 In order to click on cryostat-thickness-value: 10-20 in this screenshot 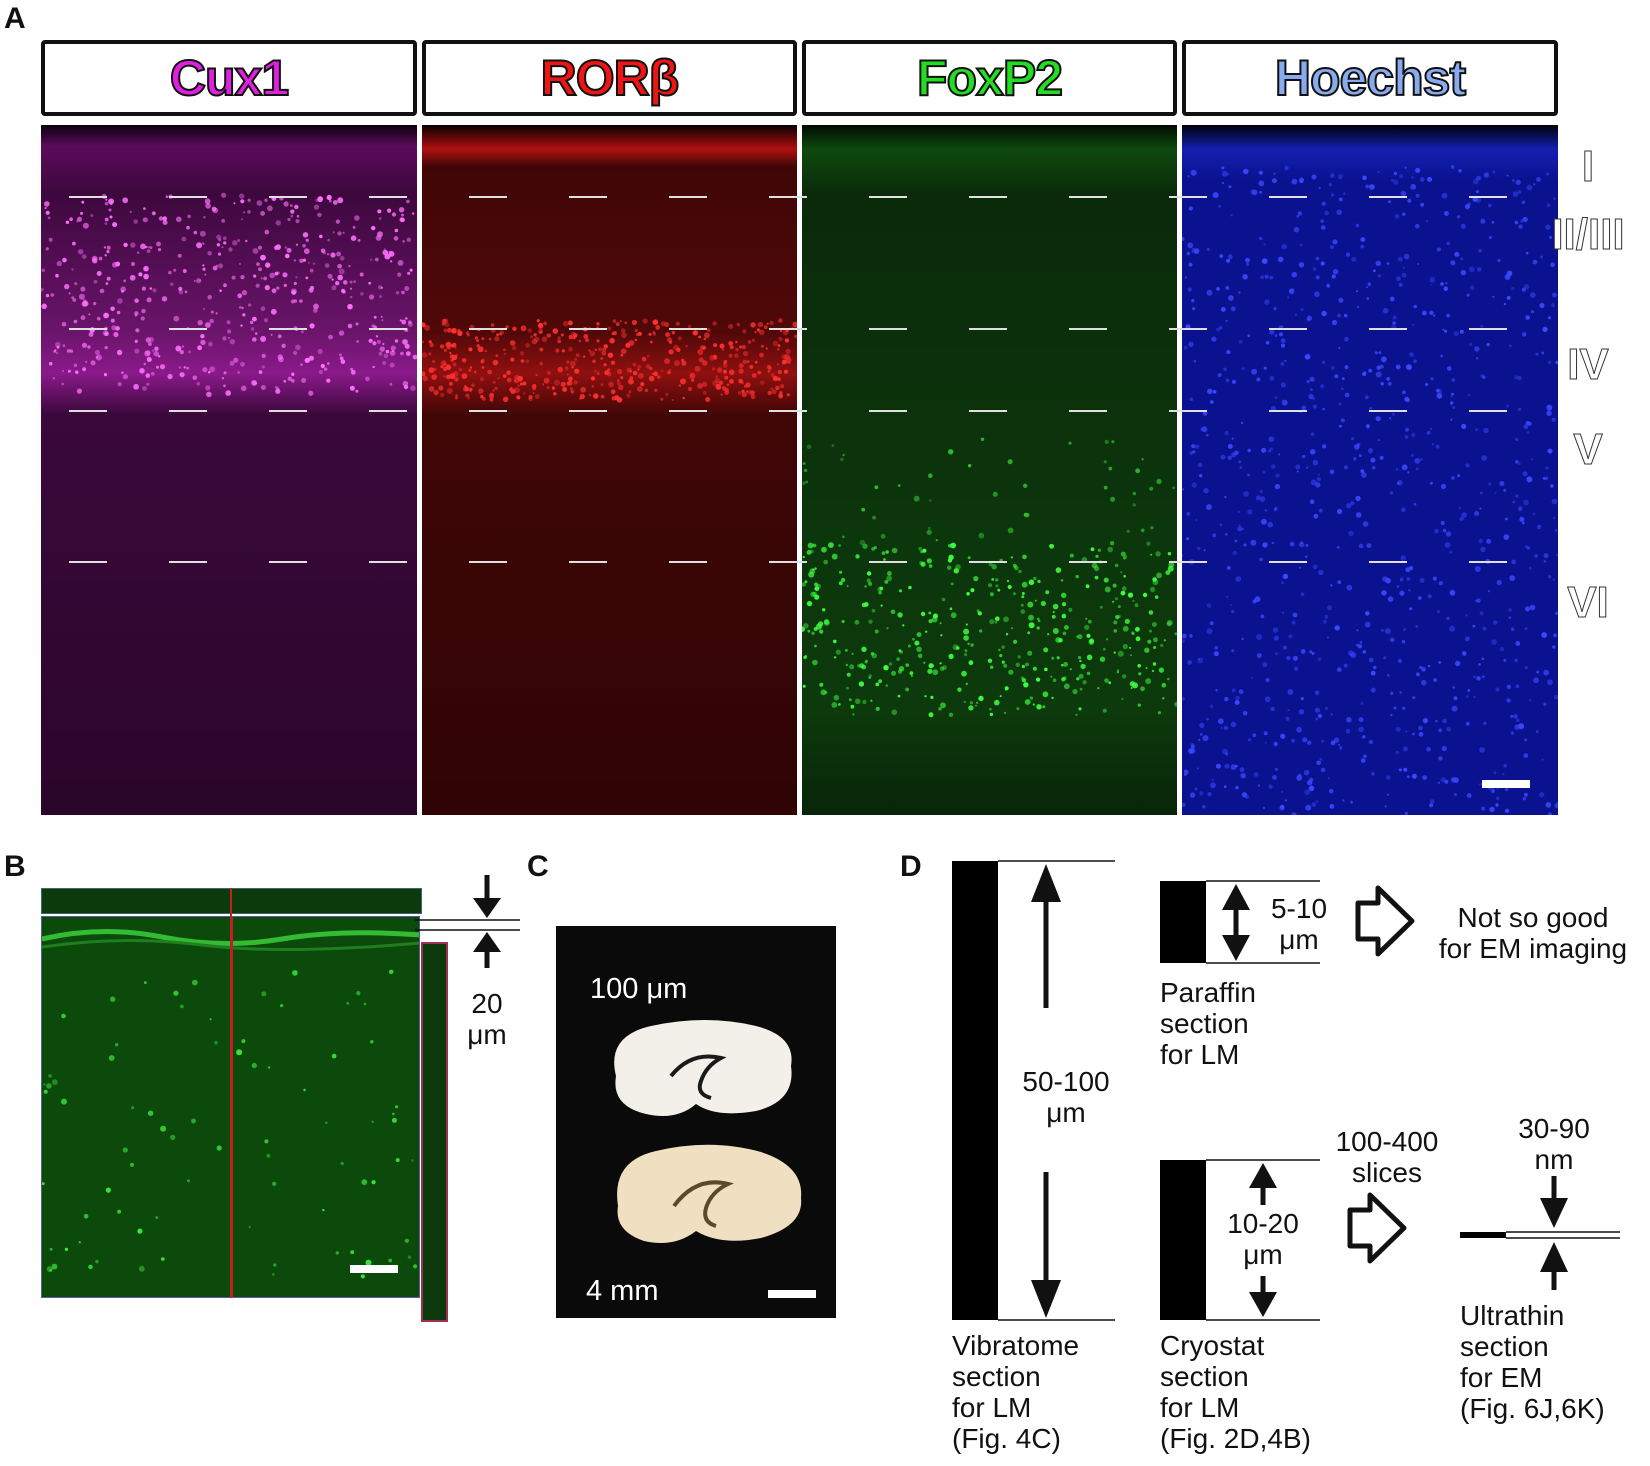, I will do `click(1263, 1223)`.